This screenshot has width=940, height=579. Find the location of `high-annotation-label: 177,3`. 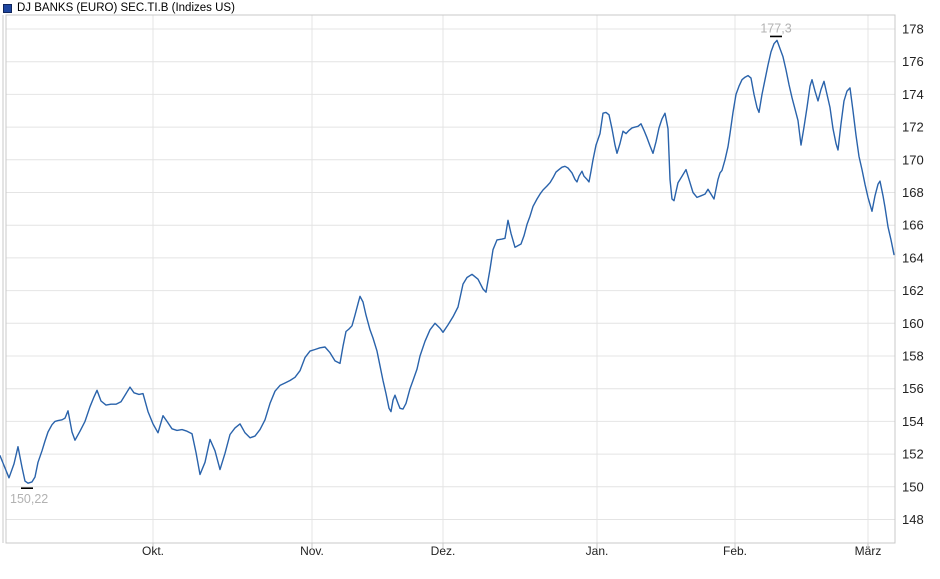

high-annotation-label: 177,3 is located at coordinates (775, 28).